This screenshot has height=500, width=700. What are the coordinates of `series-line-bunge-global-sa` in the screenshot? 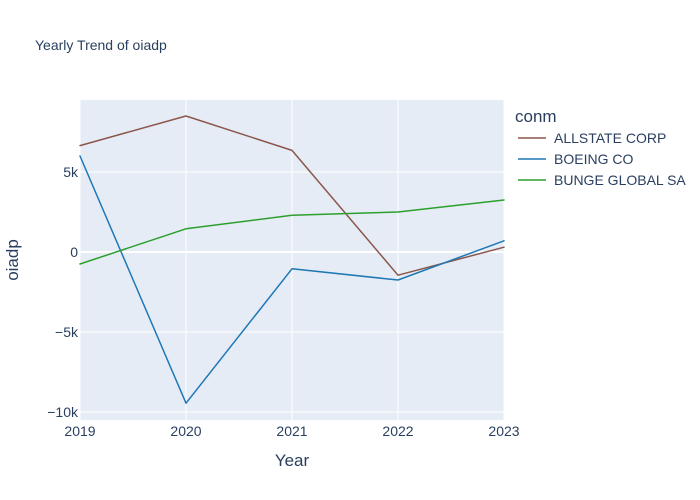 It's located at (292, 232).